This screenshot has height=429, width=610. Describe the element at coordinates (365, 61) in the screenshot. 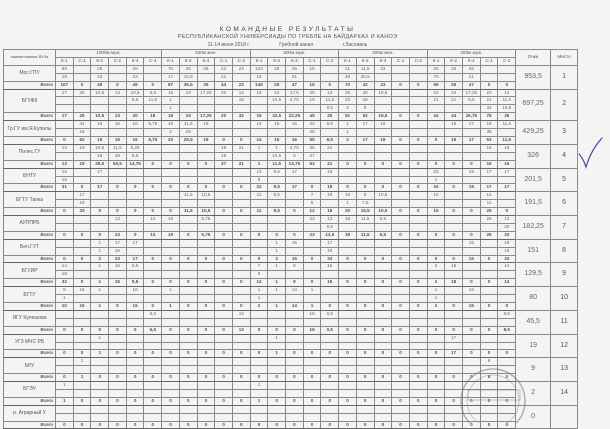

I see `boat-class-header: К-2` at that location.